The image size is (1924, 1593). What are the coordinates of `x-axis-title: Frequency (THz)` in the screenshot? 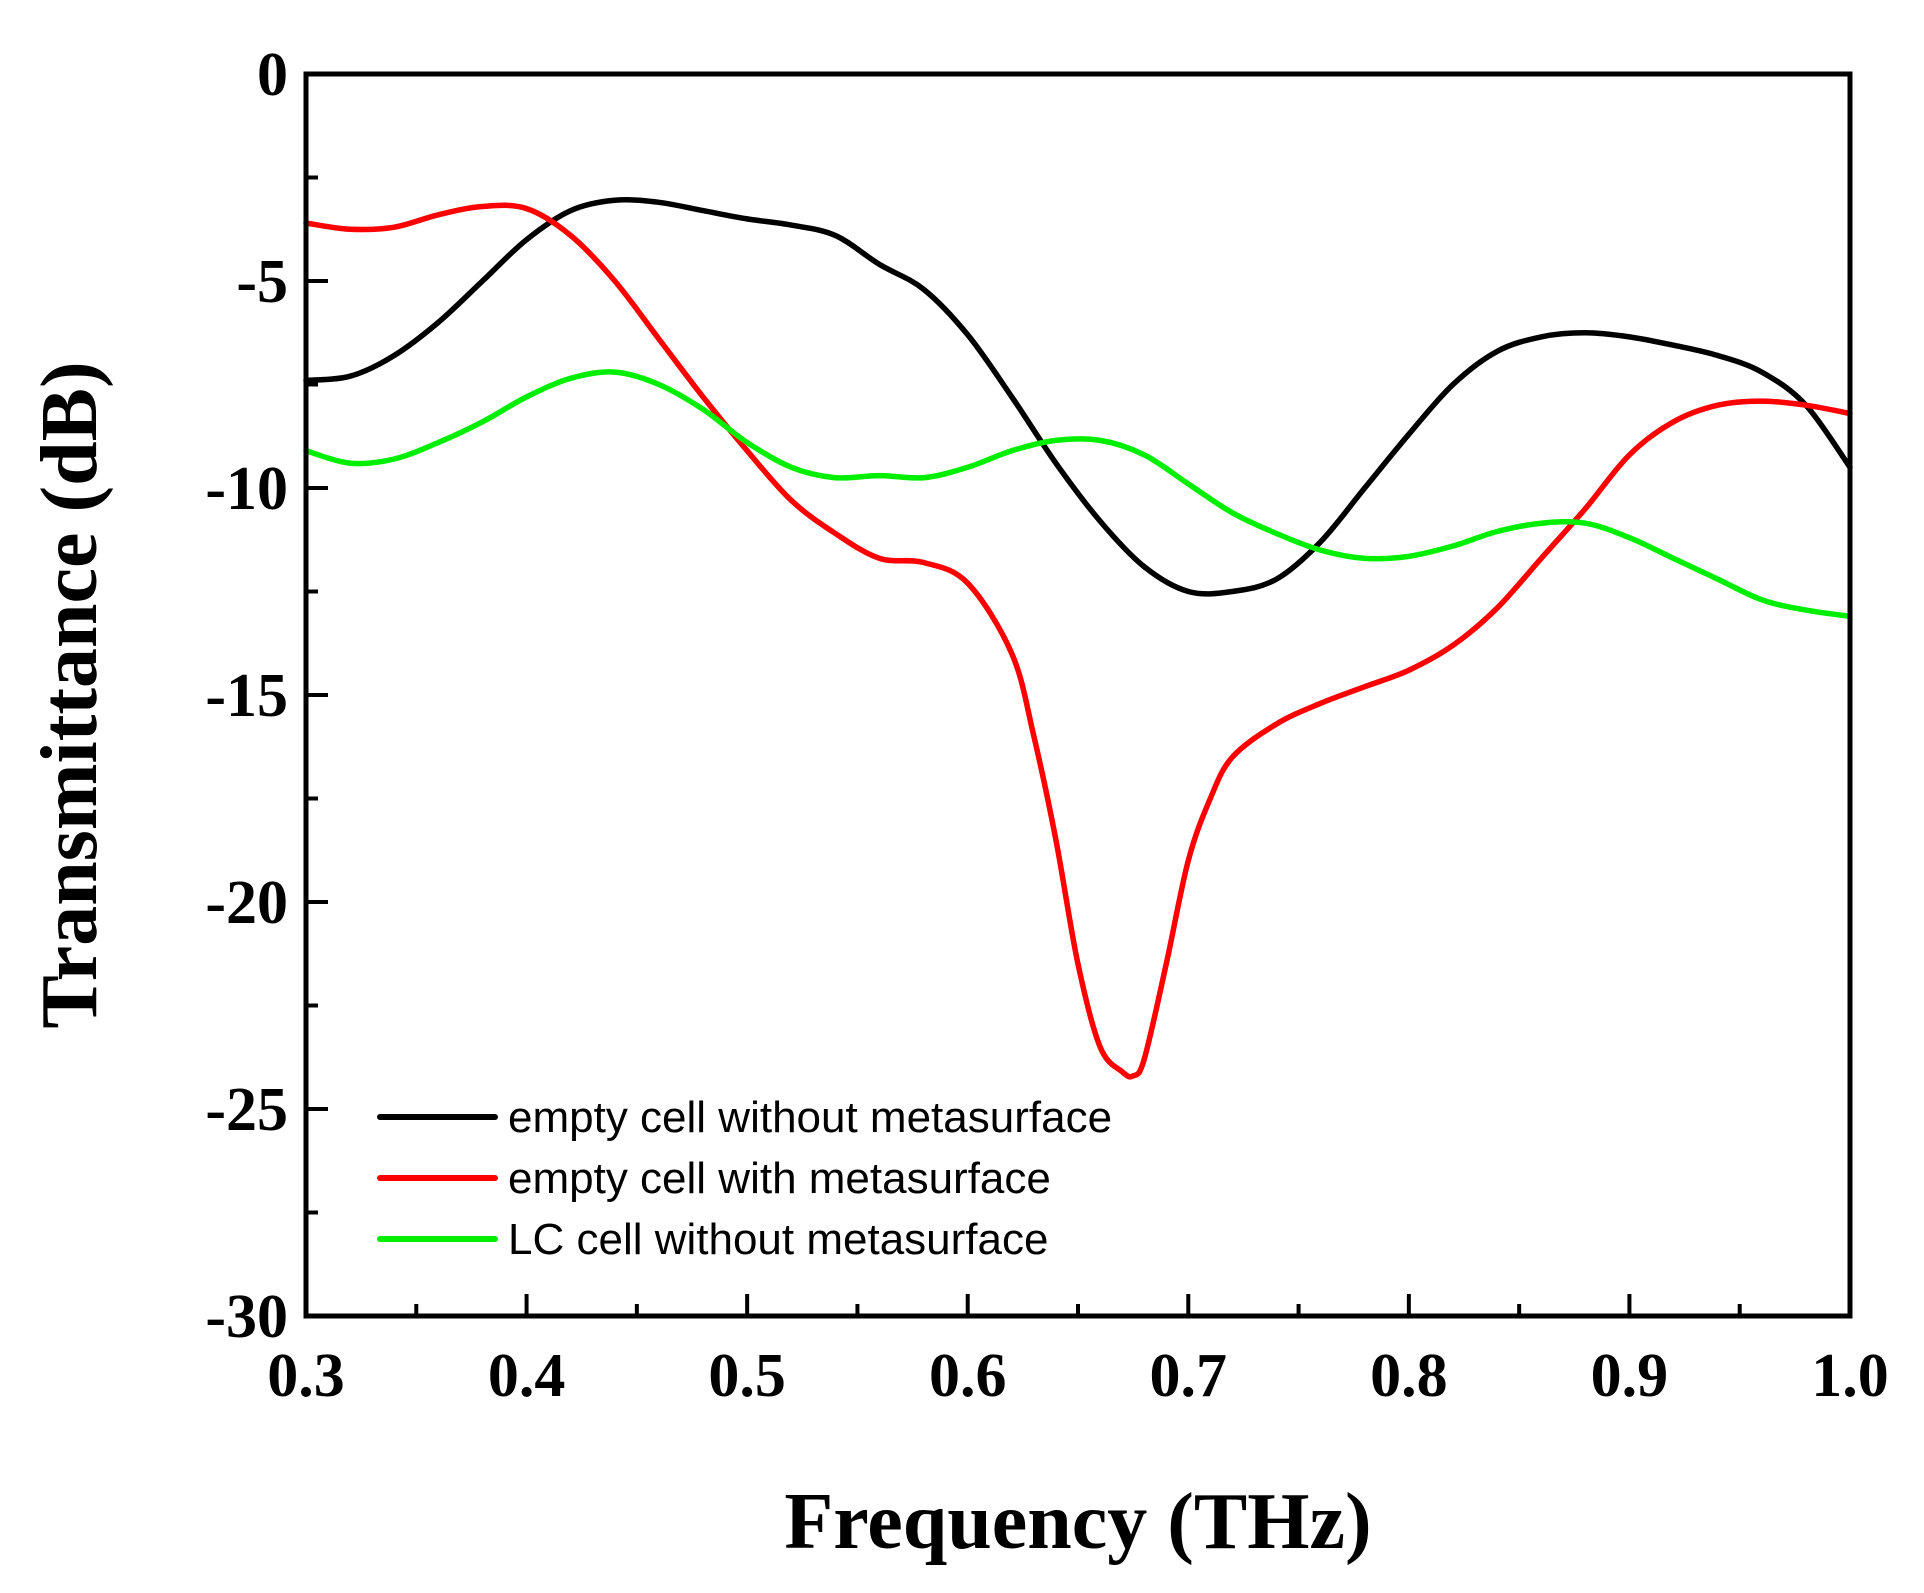 It's located at (1077, 1522).